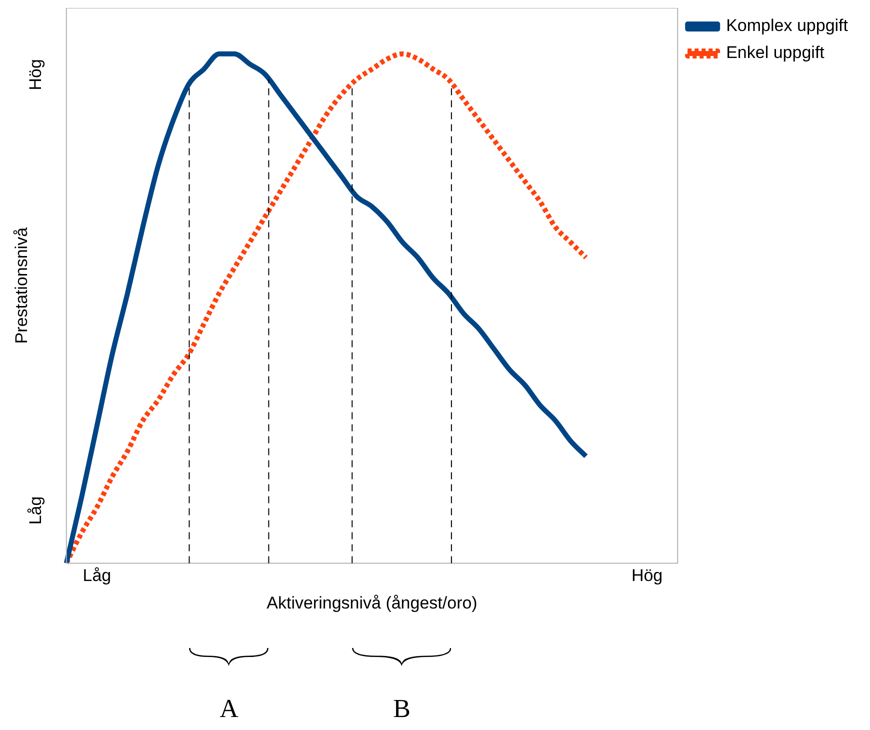 The image size is (870, 730). What do you see at coordinates (775, 52) in the screenshot?
I see `legend-label: Enkel uppgift` at bounding box center [775, 52].